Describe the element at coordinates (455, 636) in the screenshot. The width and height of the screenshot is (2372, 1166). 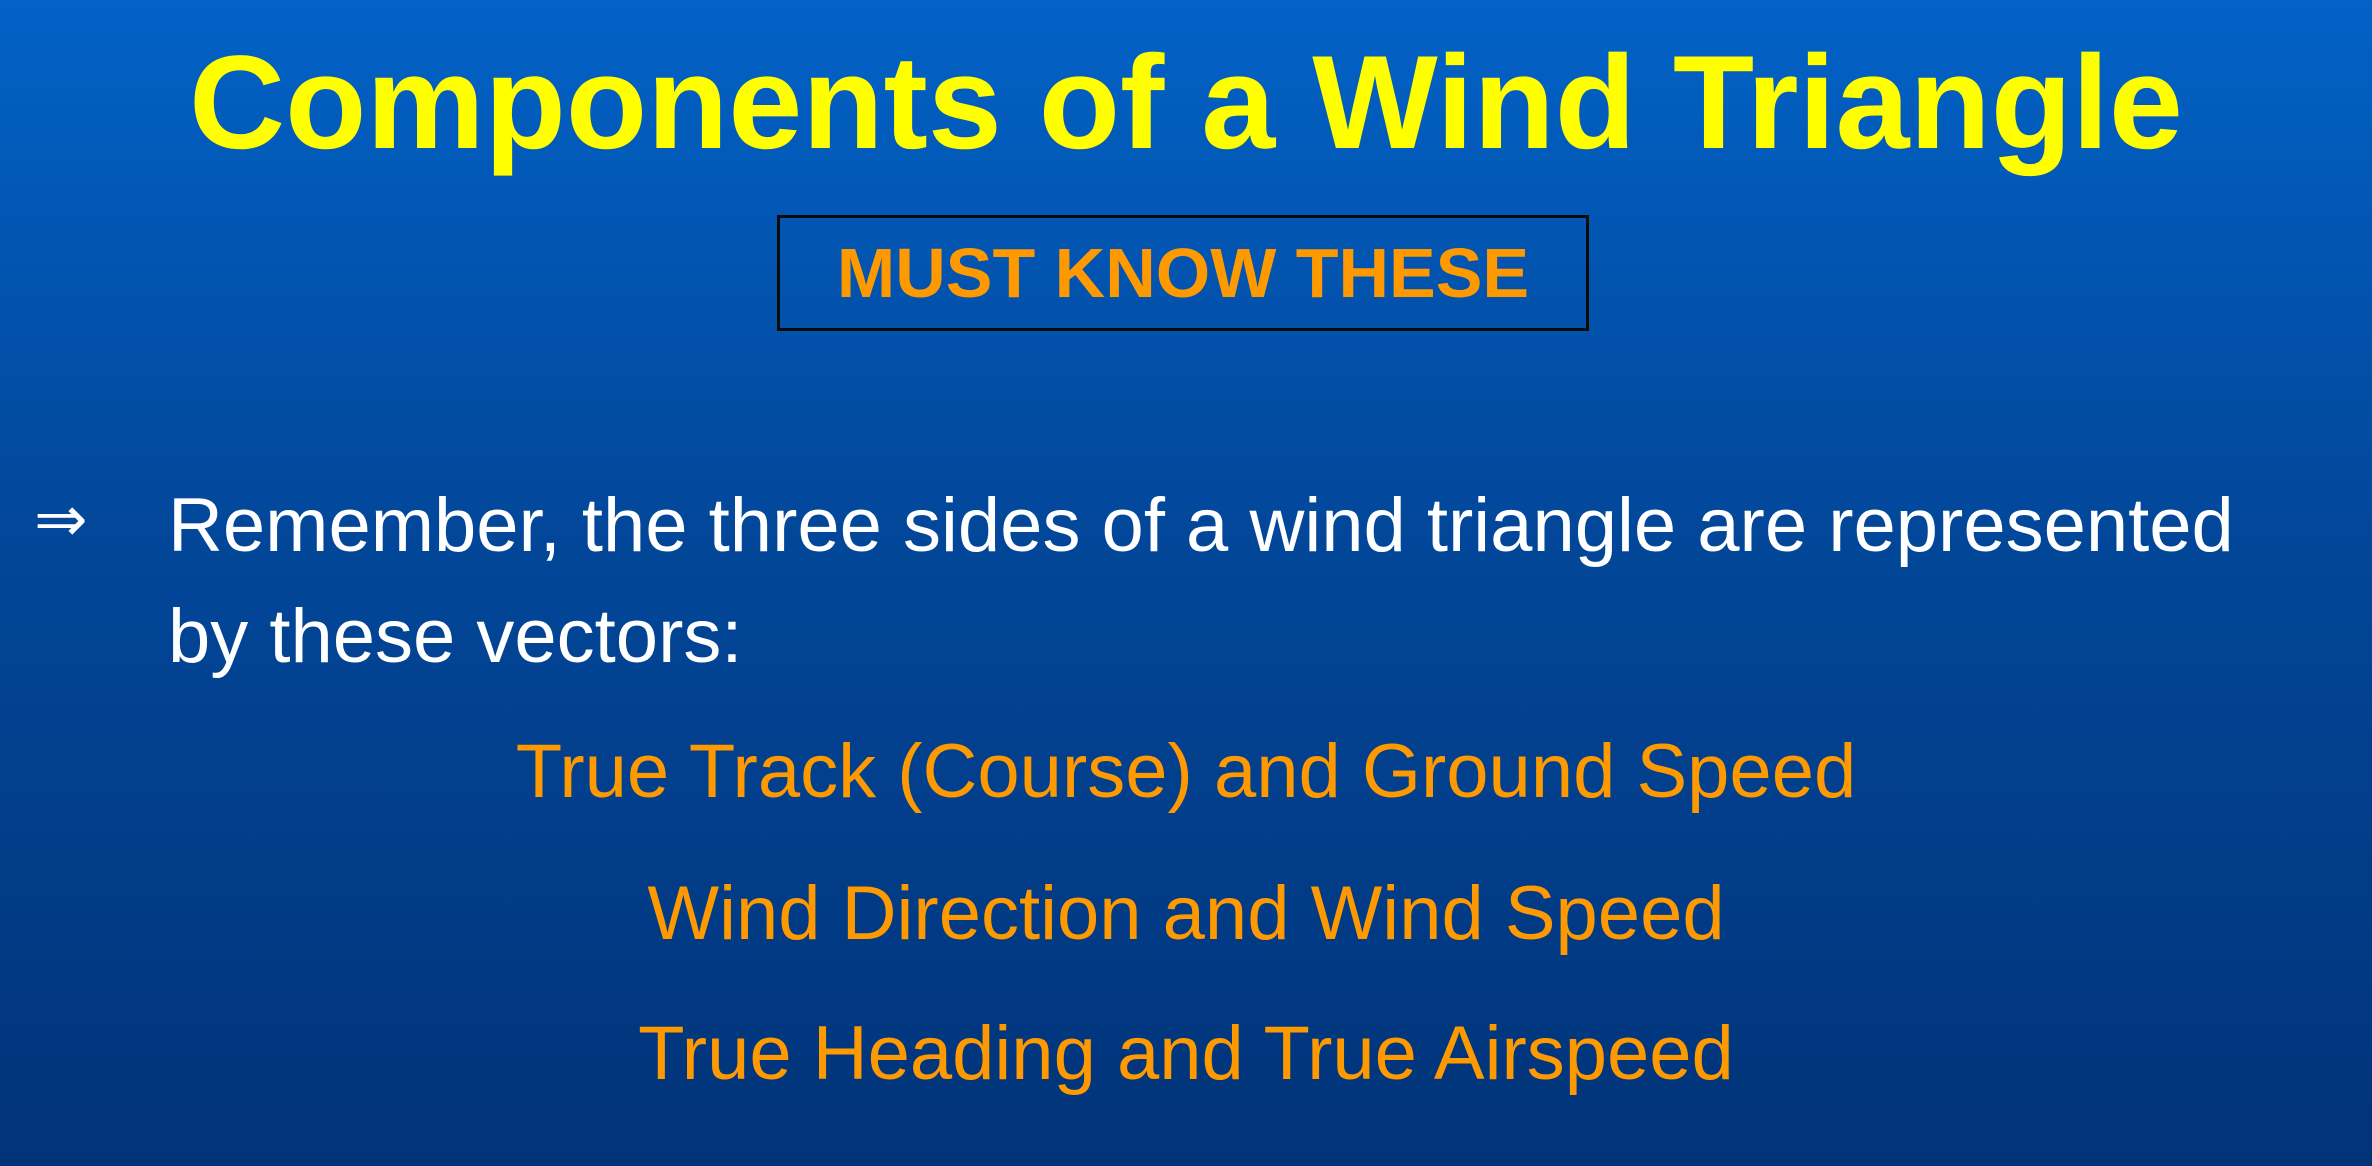
I see `bullet-text-line-2: by these vectors:` at that location.